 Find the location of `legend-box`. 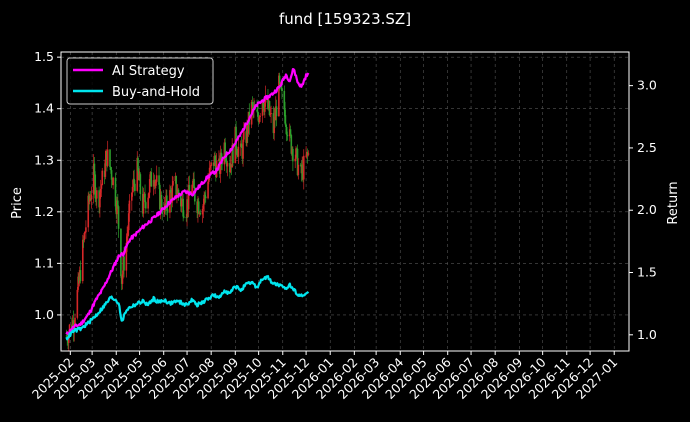

legend-box is located at coordinates (140, 81).